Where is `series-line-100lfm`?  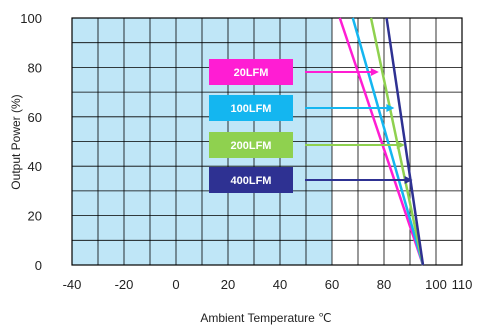
series-line-100lfm is located at coordinates (388, 141).